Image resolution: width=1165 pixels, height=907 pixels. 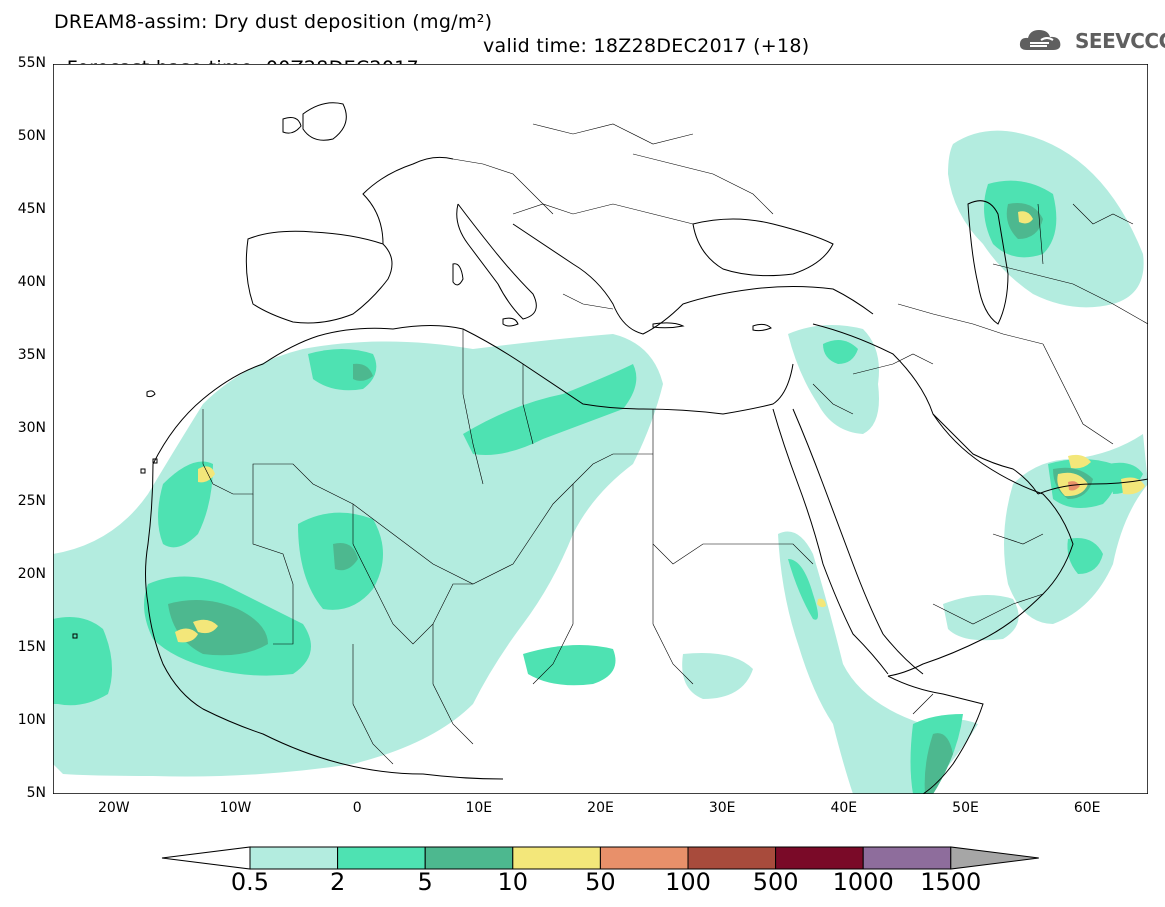 I want to click on lat-label: 20N, so click(x=31, y=574).